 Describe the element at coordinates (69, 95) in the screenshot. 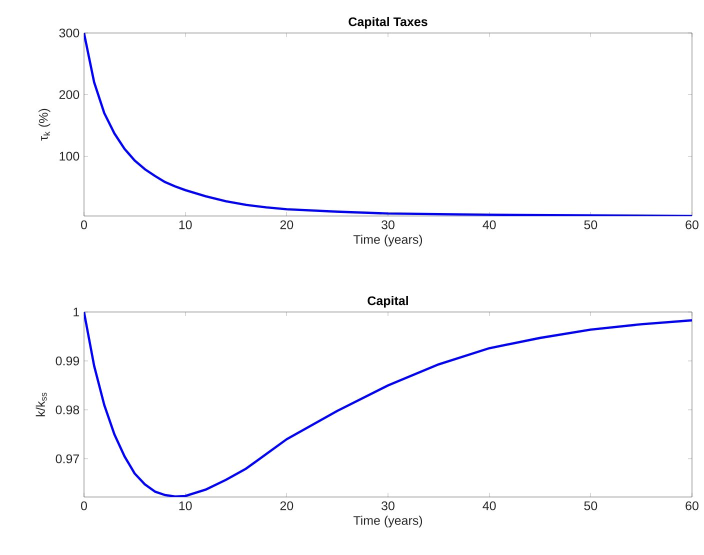

I see `y-tick-label: 200` at that location.